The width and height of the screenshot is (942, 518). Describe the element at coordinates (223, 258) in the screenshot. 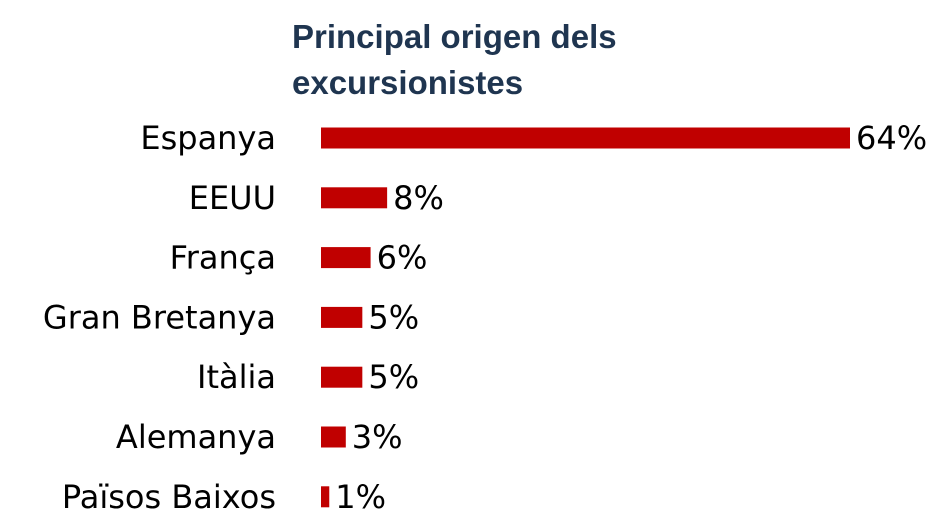

I see `category-label: França` at that location.